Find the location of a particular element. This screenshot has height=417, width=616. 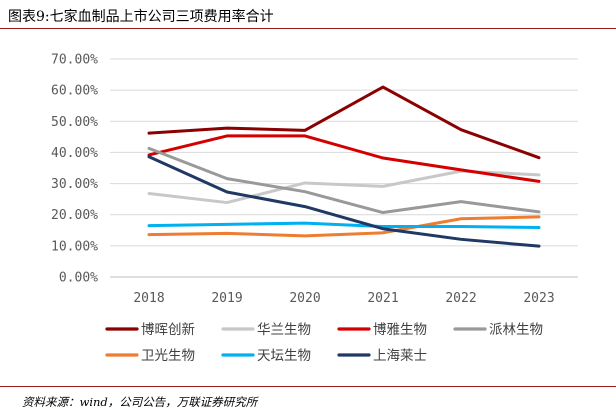

legend-label: 派林生物 is located at coordinates (516, 330).